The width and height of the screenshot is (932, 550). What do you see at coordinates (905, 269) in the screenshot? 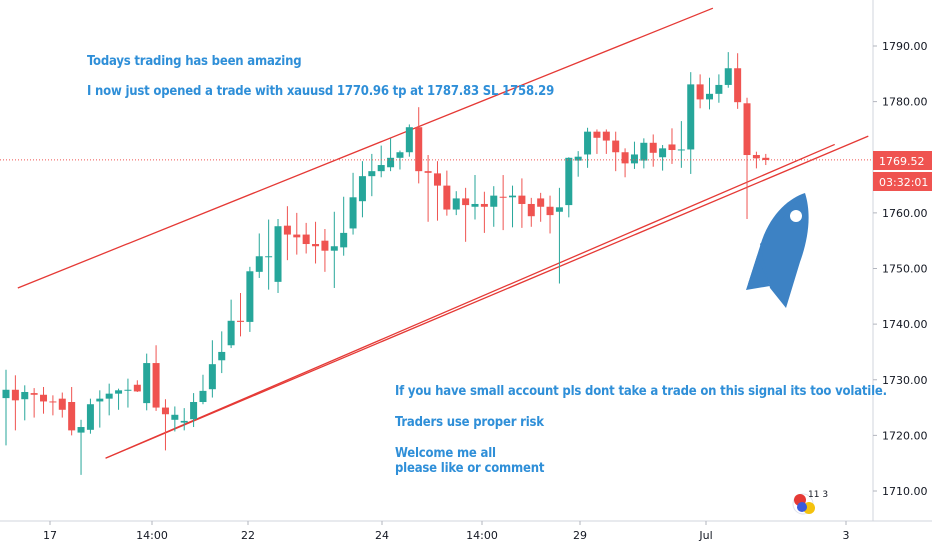
I see `y-tick-label: 1750.00` at bounding box center [905, 269].